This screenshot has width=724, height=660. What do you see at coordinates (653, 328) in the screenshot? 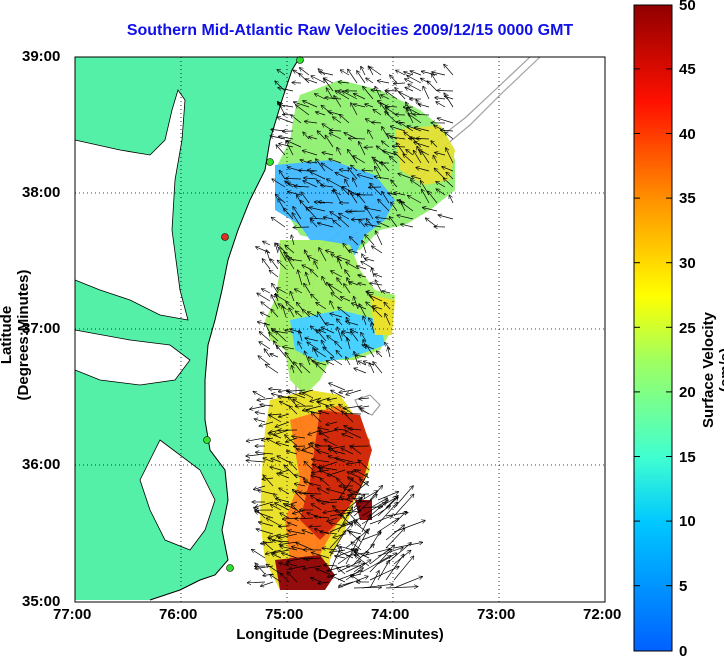
I see `colorbar` at bounding box center [653, 328].